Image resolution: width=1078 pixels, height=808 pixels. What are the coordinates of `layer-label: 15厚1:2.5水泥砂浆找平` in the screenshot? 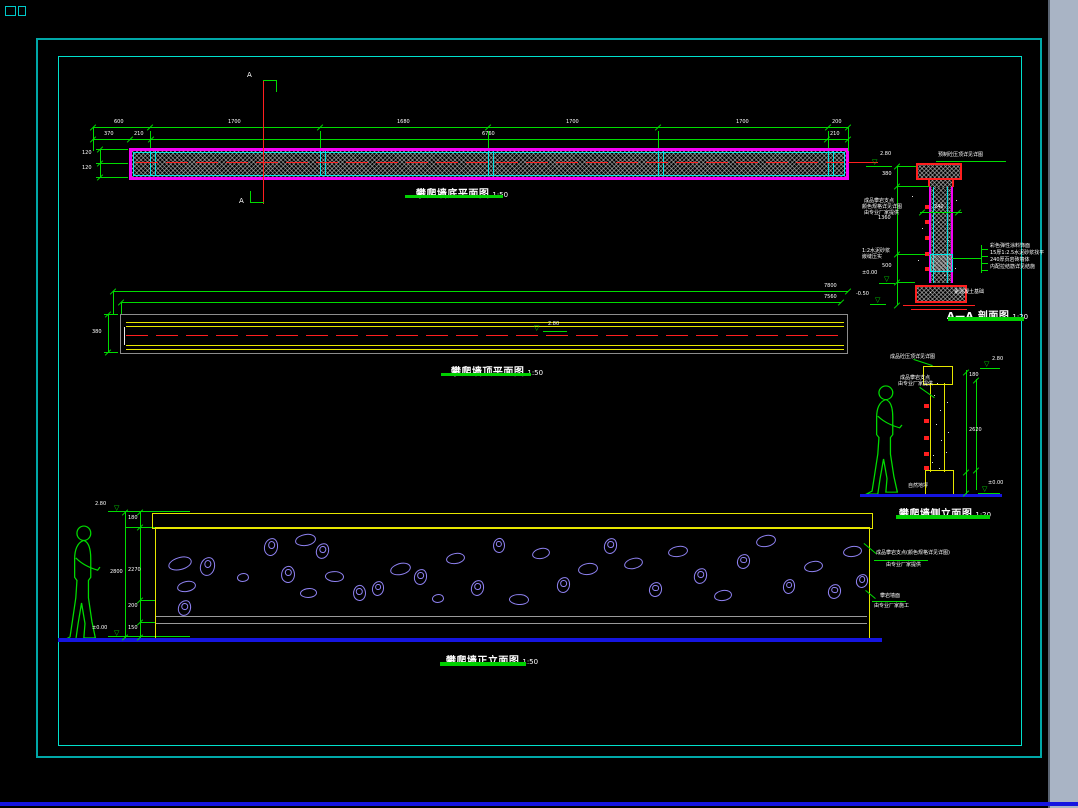 It's located at (1017, 253).